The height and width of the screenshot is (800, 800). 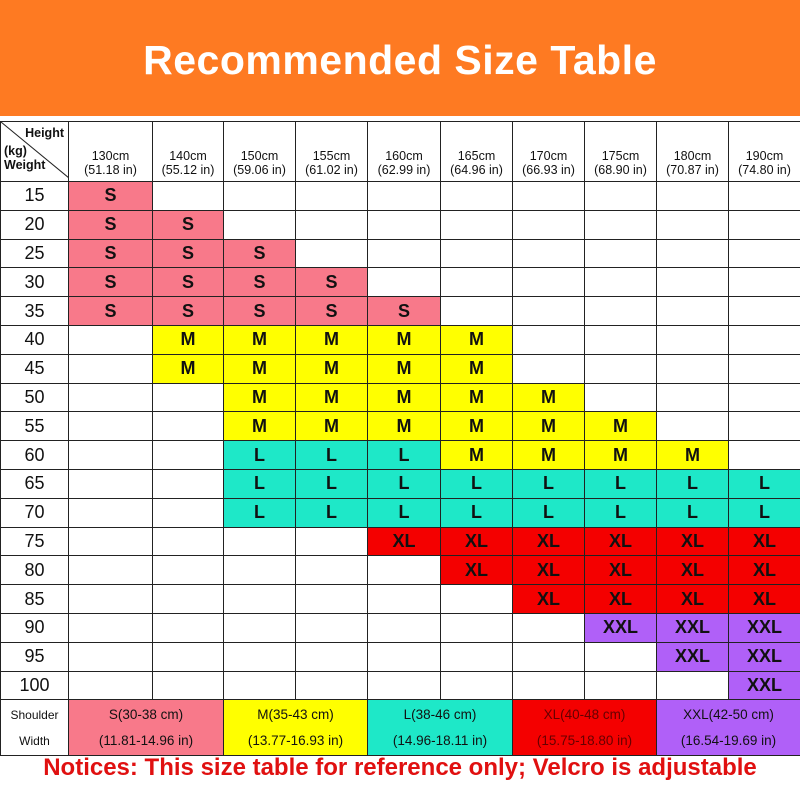 I want to click on weight-cell: 55, so click(x=34, y=426).